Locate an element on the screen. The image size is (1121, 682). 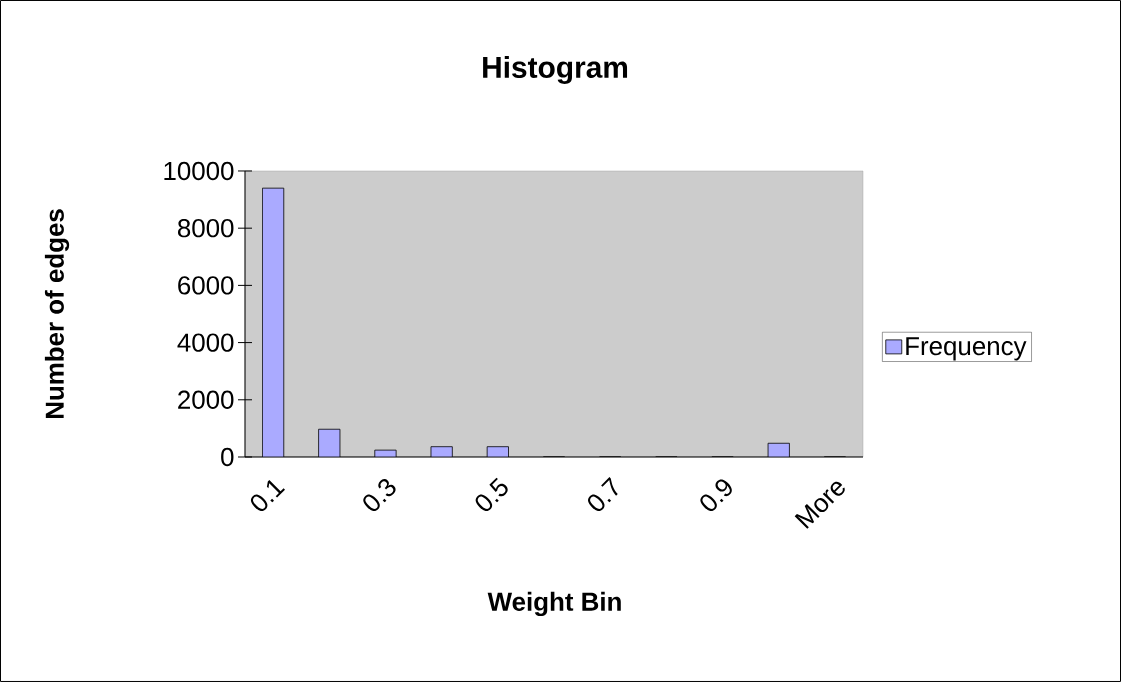
x-tick-label: 0.5 is located at coordinates (491, 494).